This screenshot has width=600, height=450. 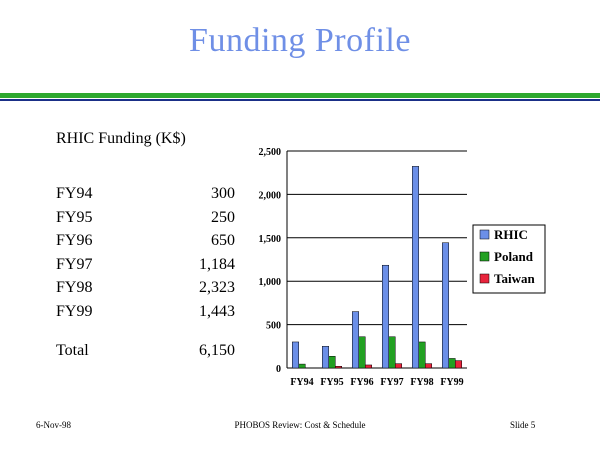 What do you see at coordinates (145, 218) in the screenshot?
I see `funding-row: FY95 250` at bounding box center [145, 218].